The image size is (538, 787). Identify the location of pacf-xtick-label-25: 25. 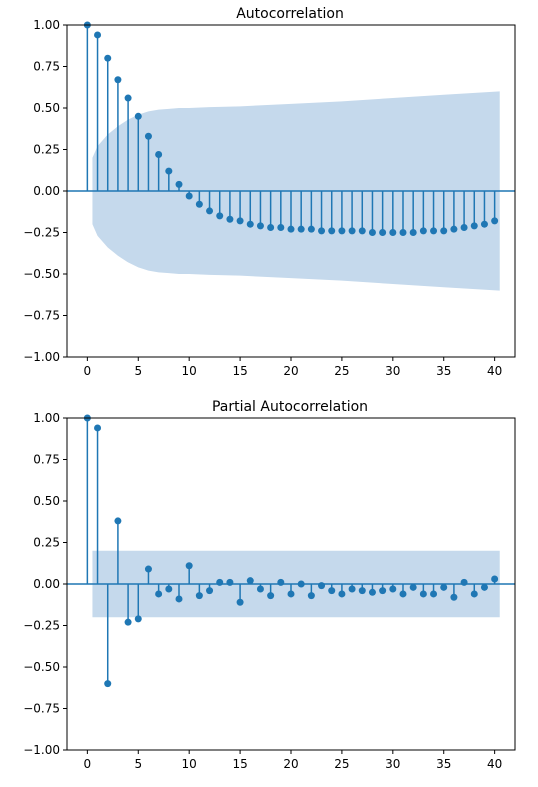
(341, 764).